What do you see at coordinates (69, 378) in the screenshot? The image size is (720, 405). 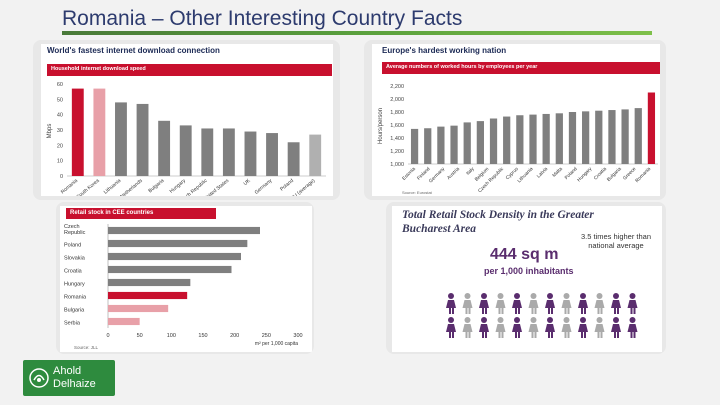 I see `ahold-delhaize-logo: Ahold Delhaize` at bounding box center [69, 378].